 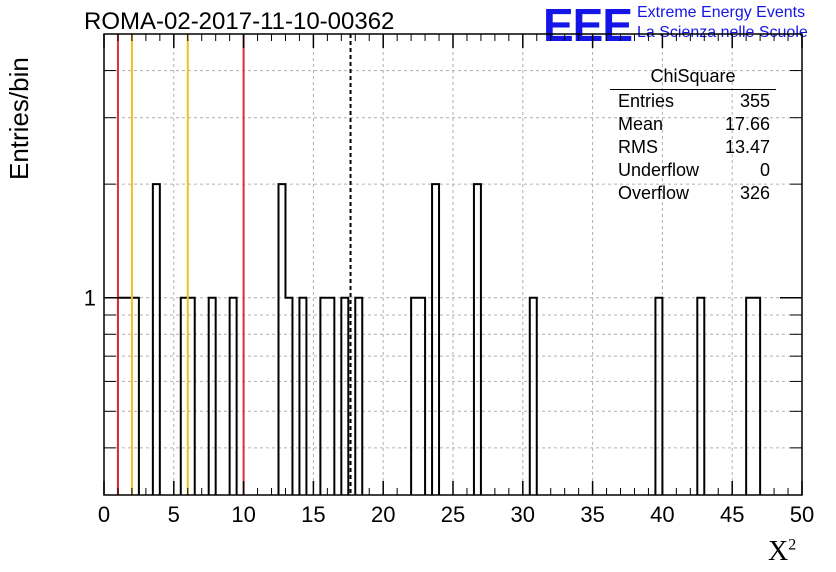 I want to click on stats-row-entries: Entries 355, so click(x=693, y=101).